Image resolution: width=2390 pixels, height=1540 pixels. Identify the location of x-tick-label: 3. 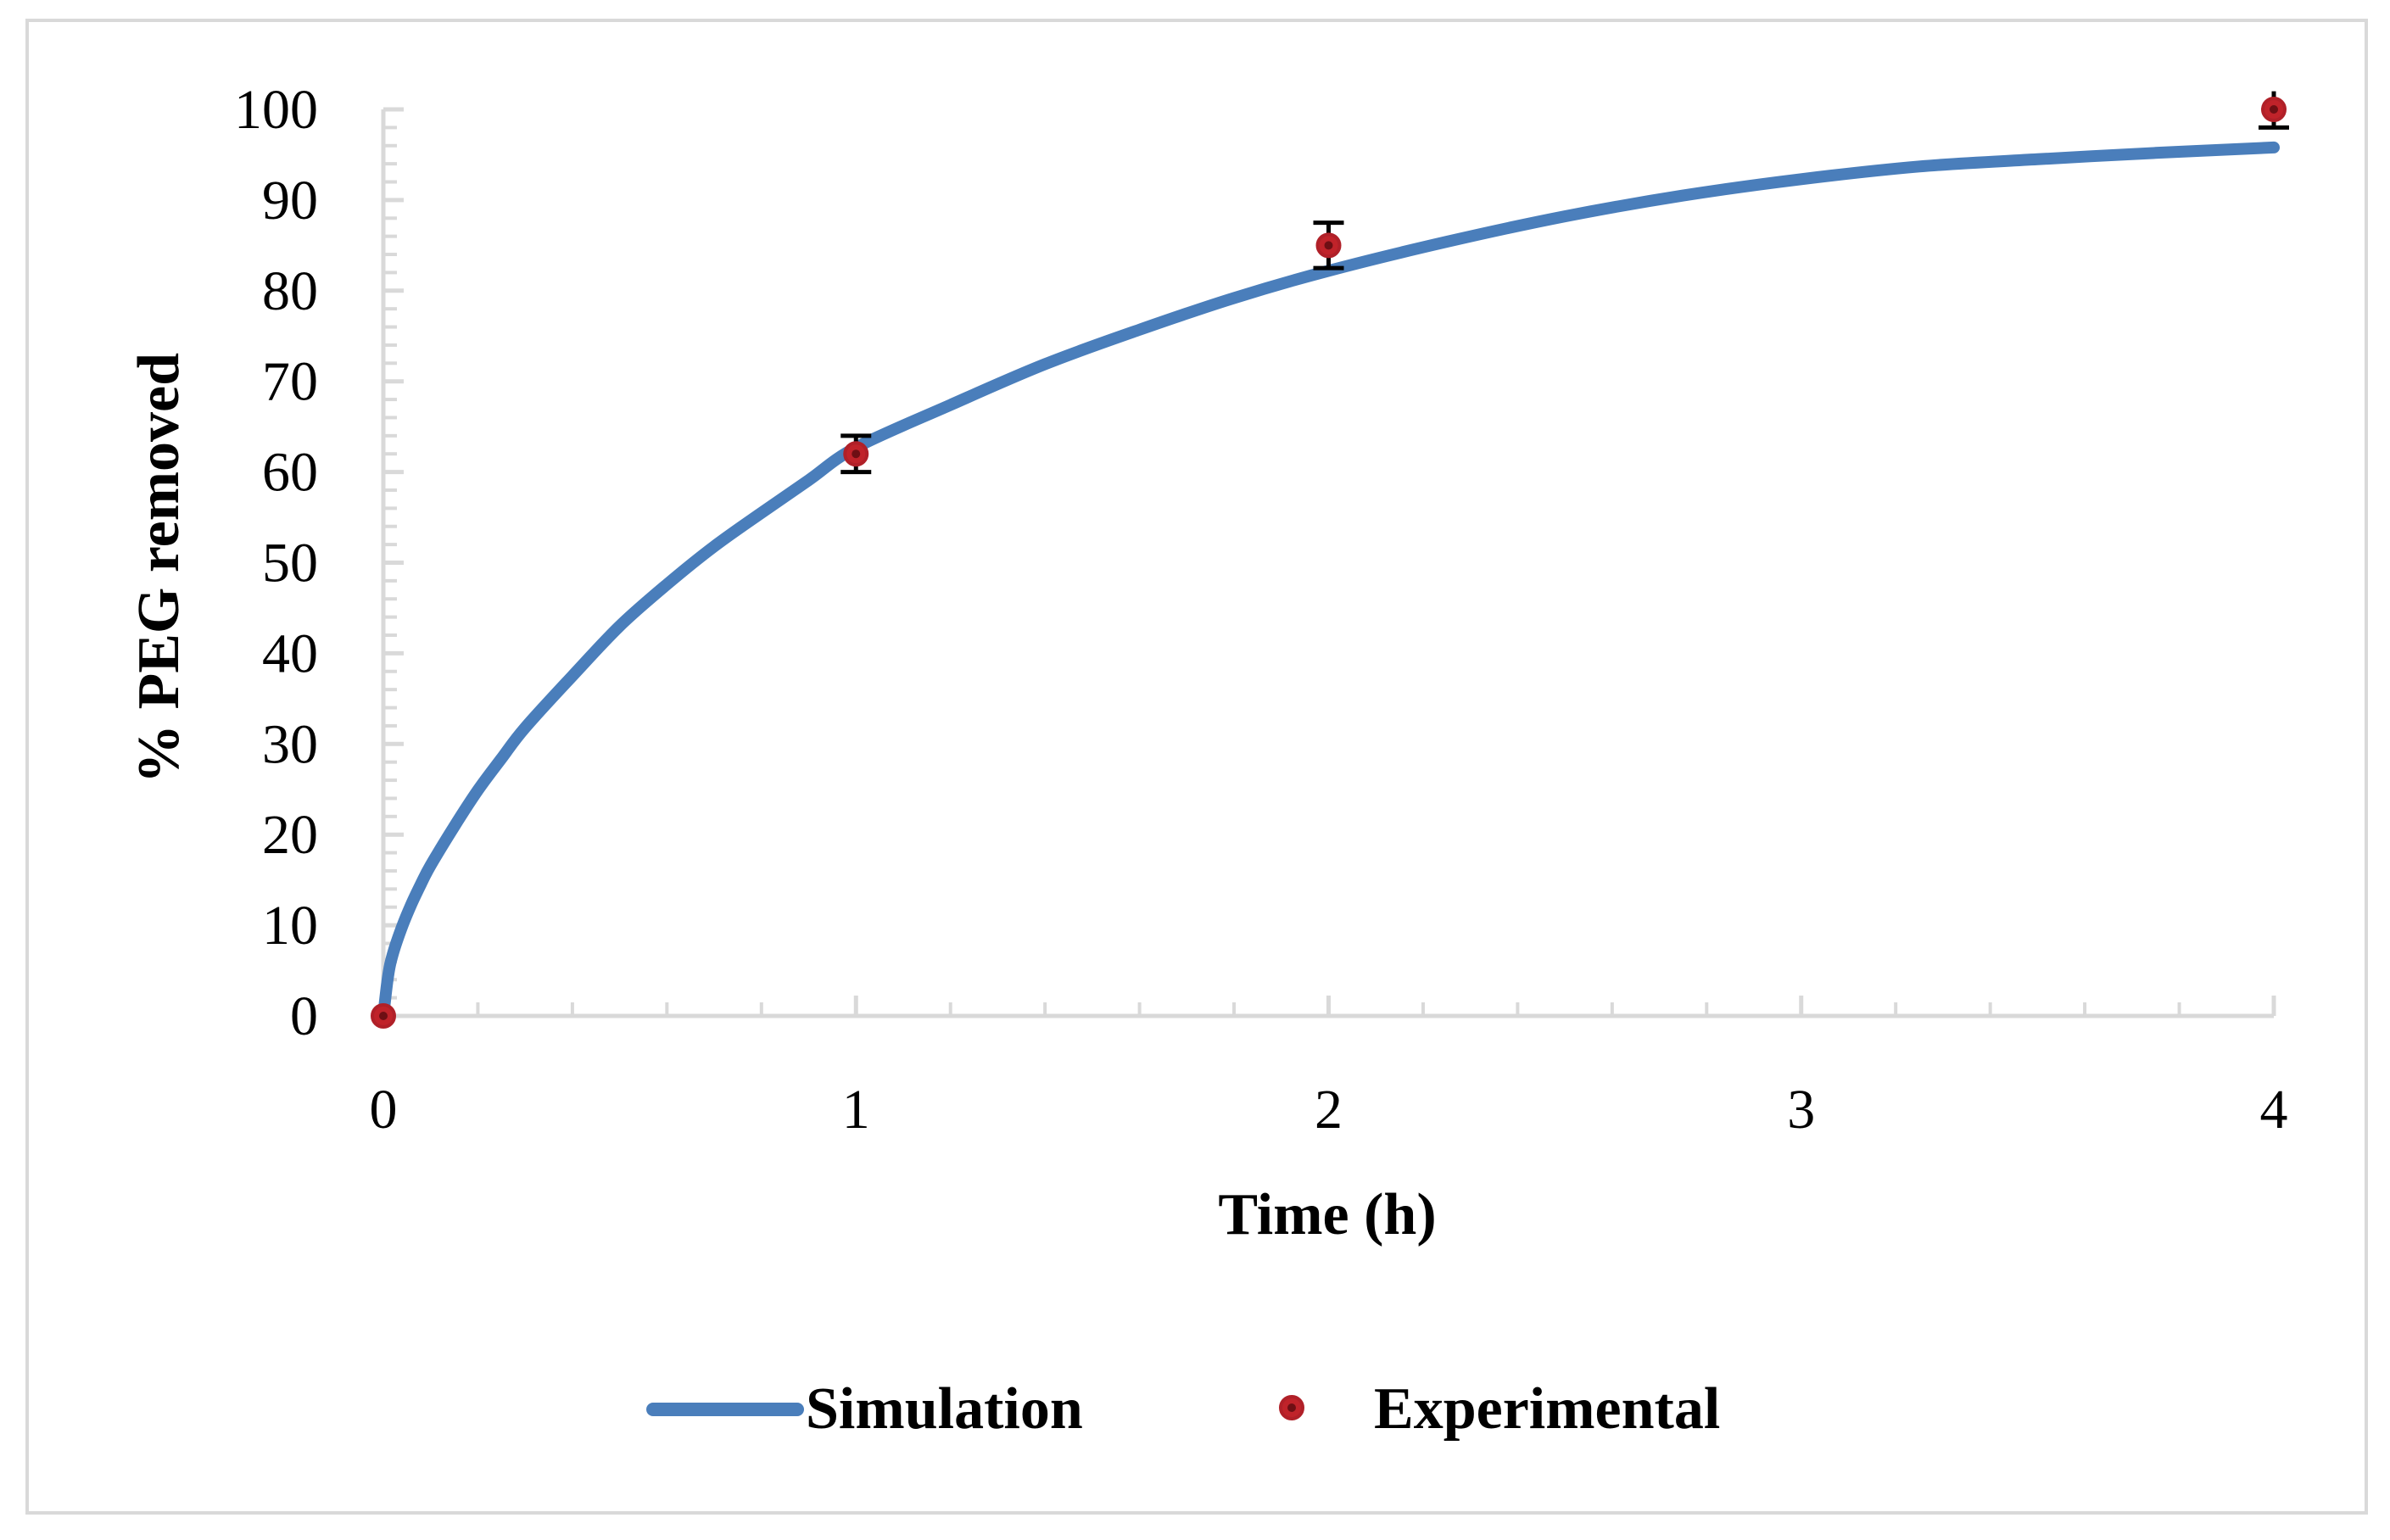
(1801, 1110).